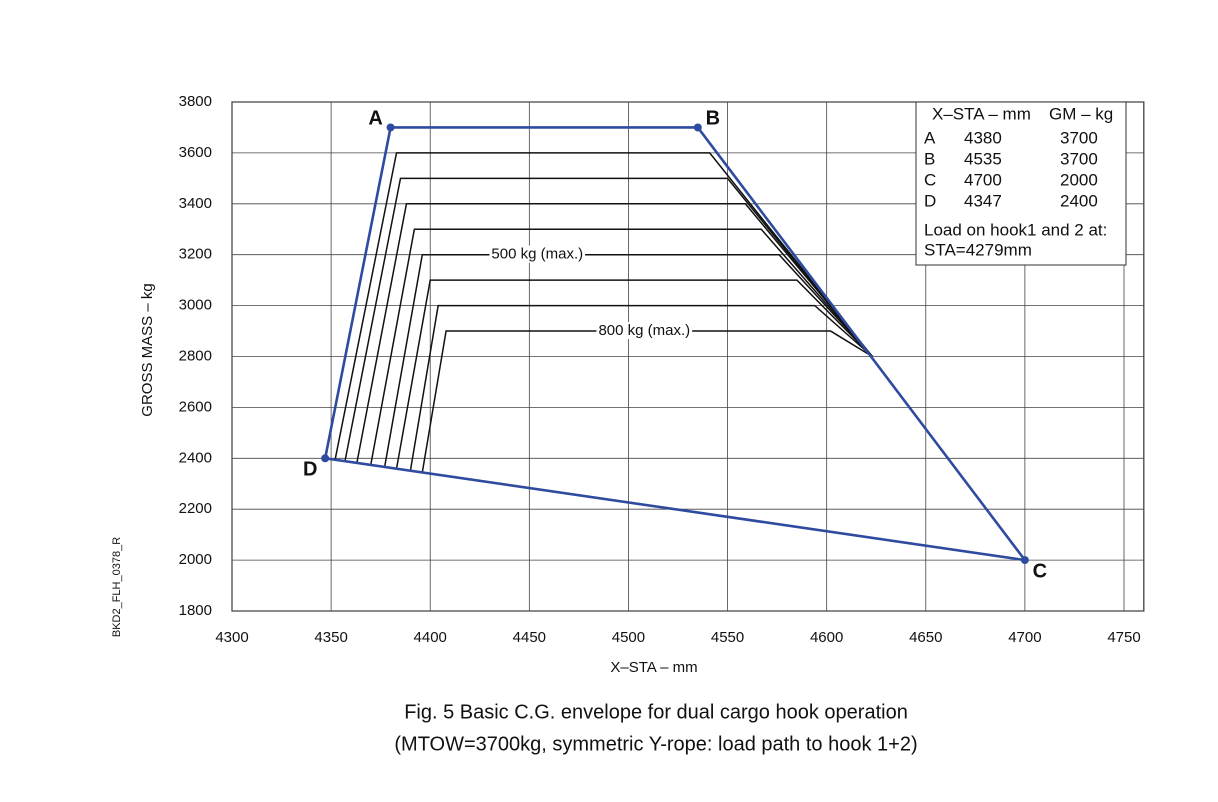  I want to click on x-tick-label: 4700, so click(1024, 637).